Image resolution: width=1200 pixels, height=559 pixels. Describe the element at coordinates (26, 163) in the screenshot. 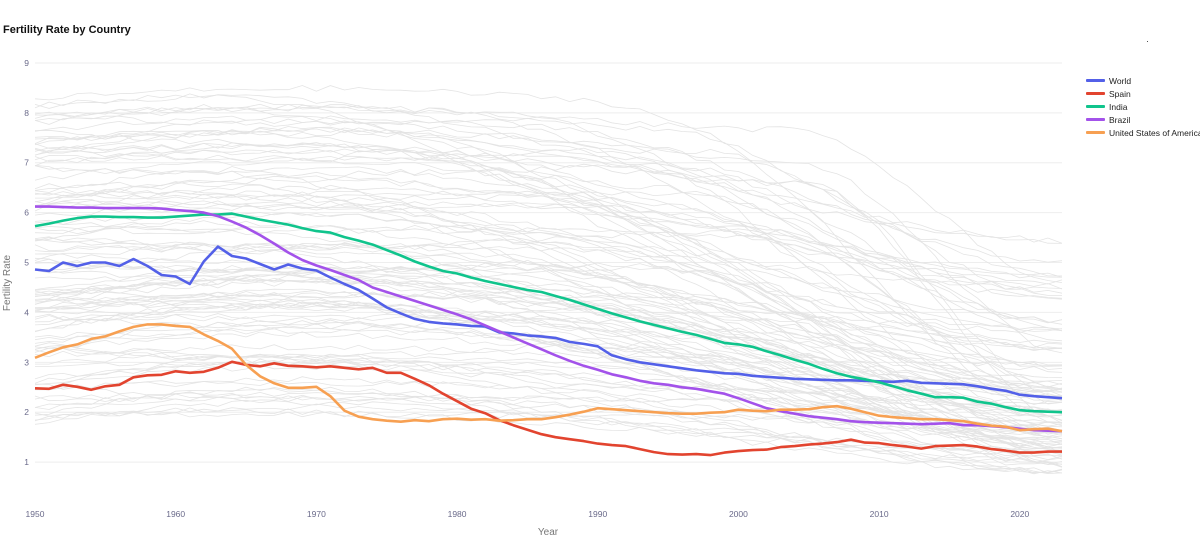

I see `y-tick-label: 7` at that location.